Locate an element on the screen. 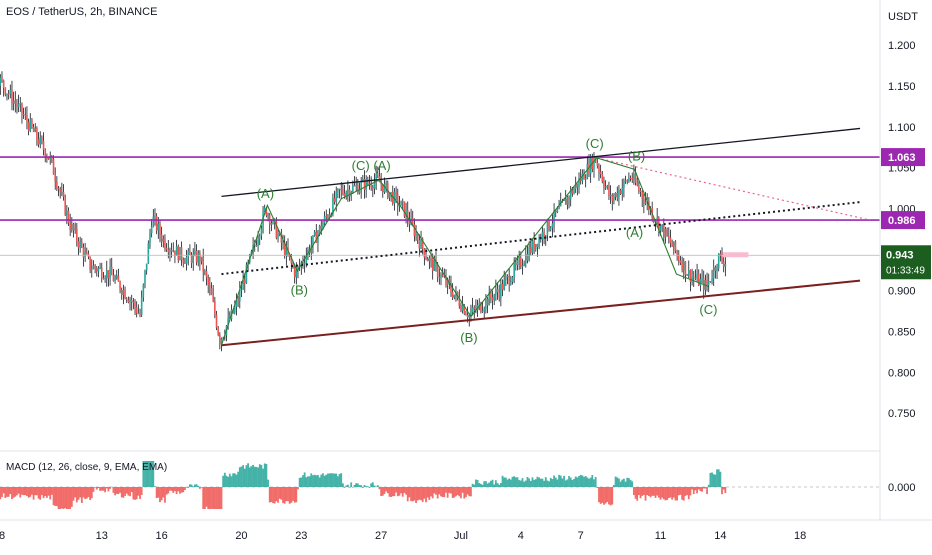  macd-indicator-label: MACD (12, 26, close, 9, EMA, EMA) is located at coordinates (87, 467).